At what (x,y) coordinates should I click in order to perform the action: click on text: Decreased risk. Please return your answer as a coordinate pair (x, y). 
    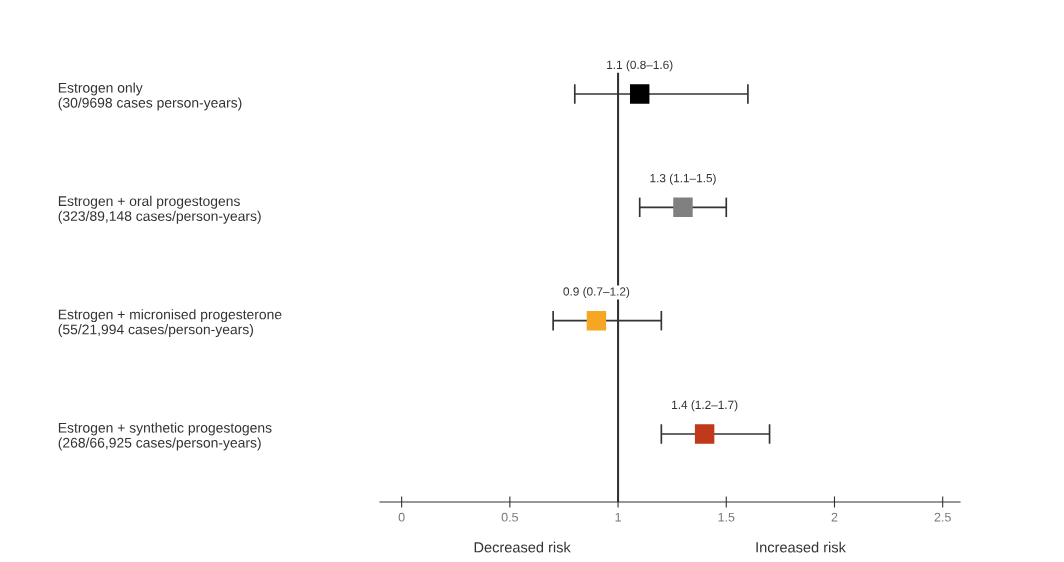
    Looking at the image, I should click on (522, 547).